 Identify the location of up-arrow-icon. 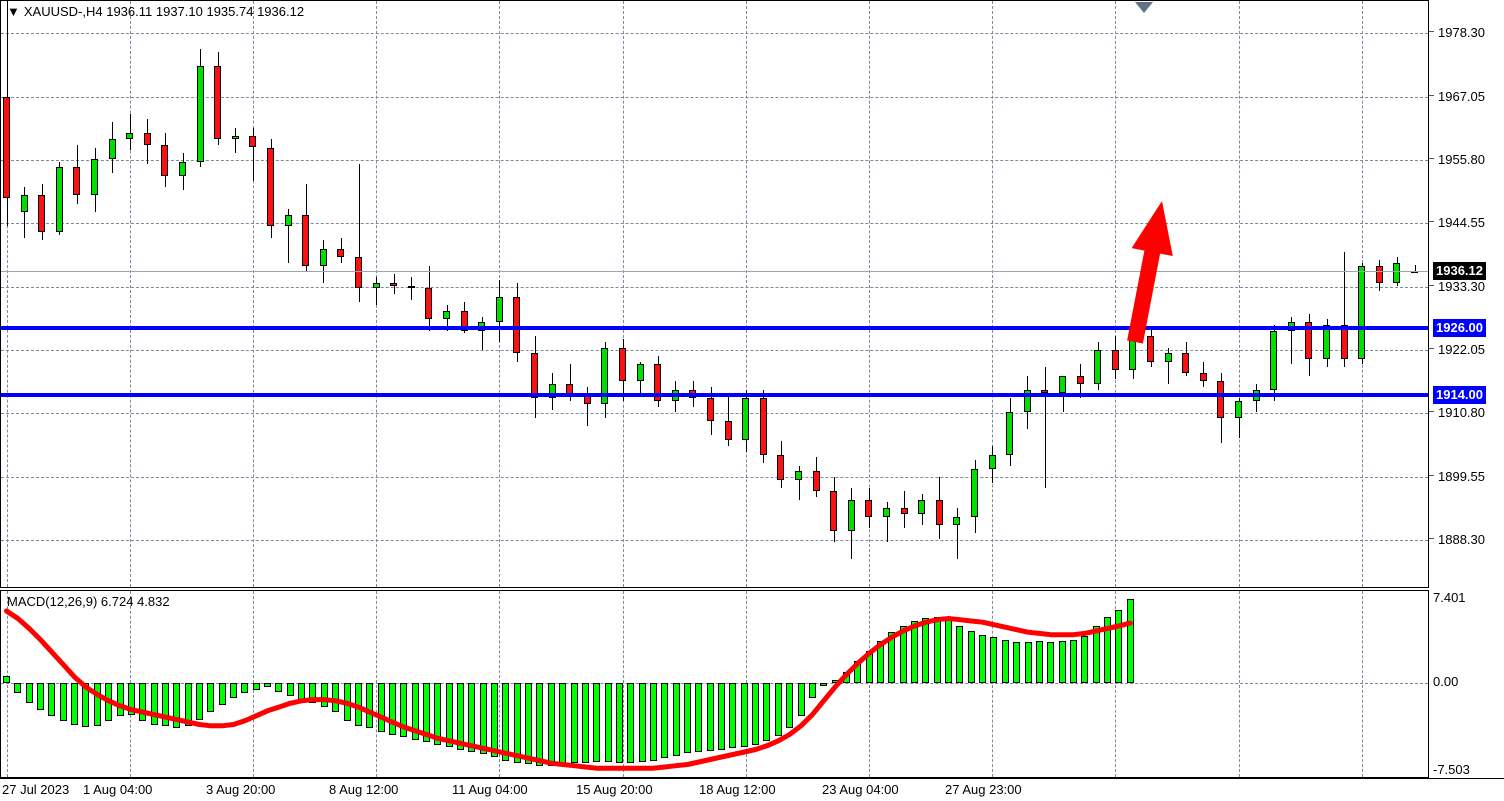
(1150, 272).